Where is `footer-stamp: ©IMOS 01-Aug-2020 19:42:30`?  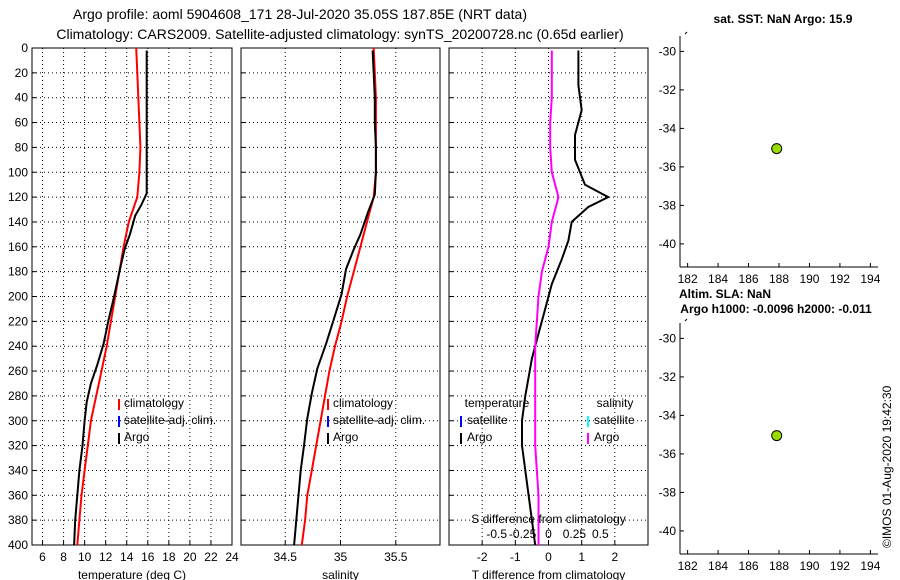 footer-stamp: ©IMOS 01-Aug-2020 19:42:30 is located at coordinates (887, 466).